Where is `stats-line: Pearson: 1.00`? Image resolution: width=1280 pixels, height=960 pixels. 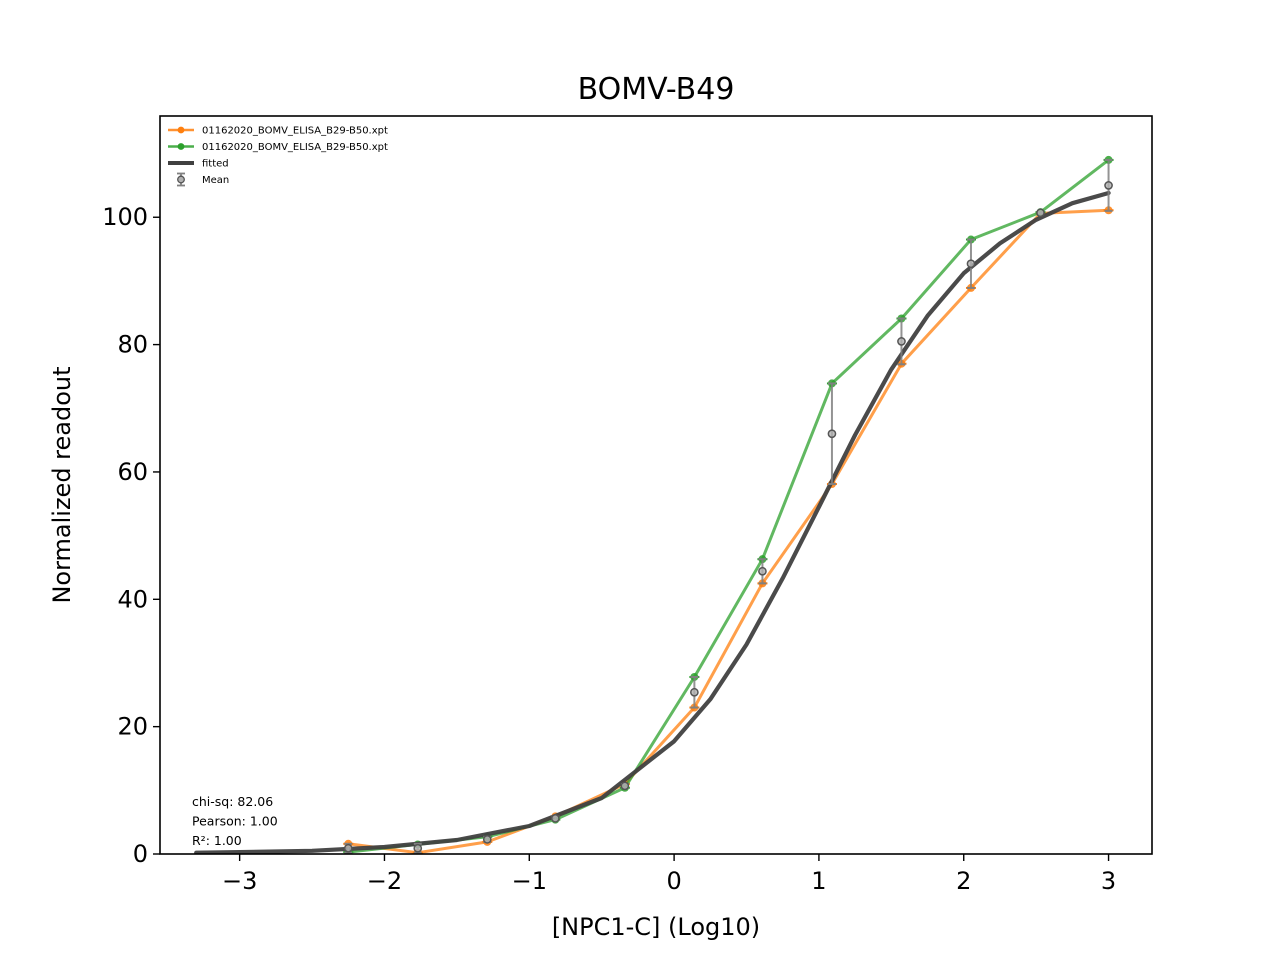
stats-line: Pearson: 1.00 is located at coordinates (235, 821).